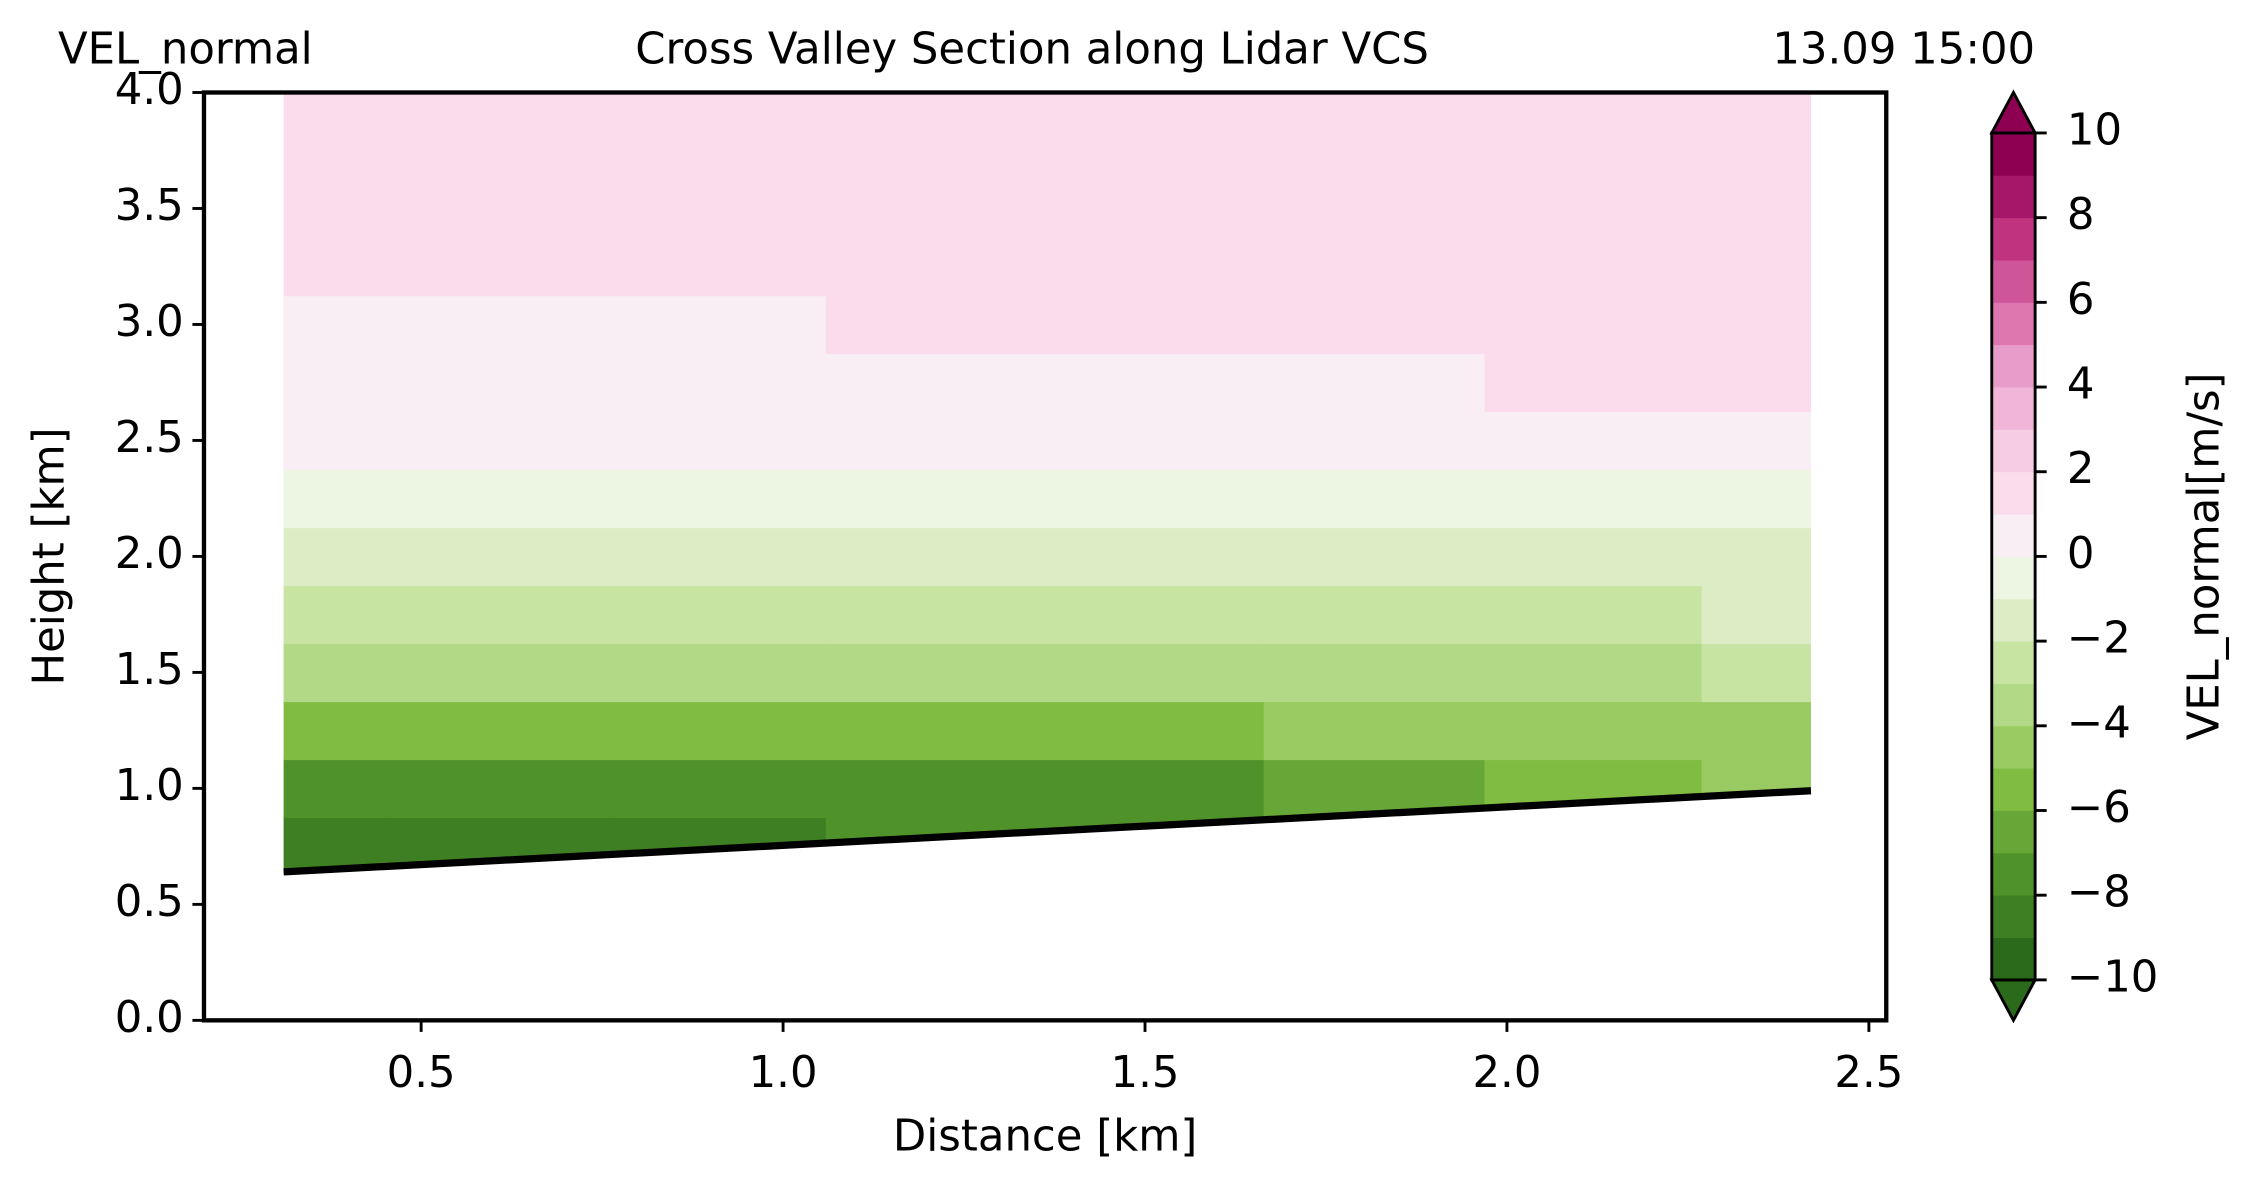 This screenshot has height=1188, width=2255. I want to click on x-axis-label: Distance [km], so click(1045, 1136).